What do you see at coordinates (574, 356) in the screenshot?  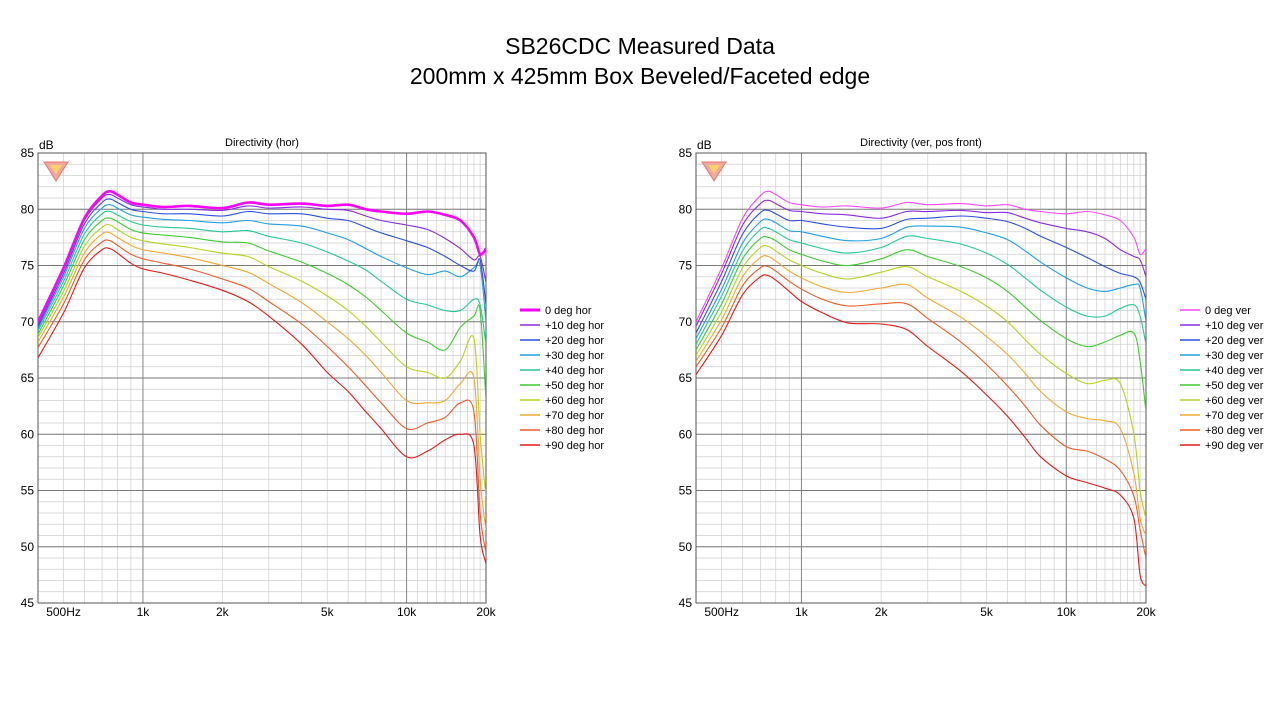 I see `legend-label: +30 deg hor` at bounding box center [574, 356].